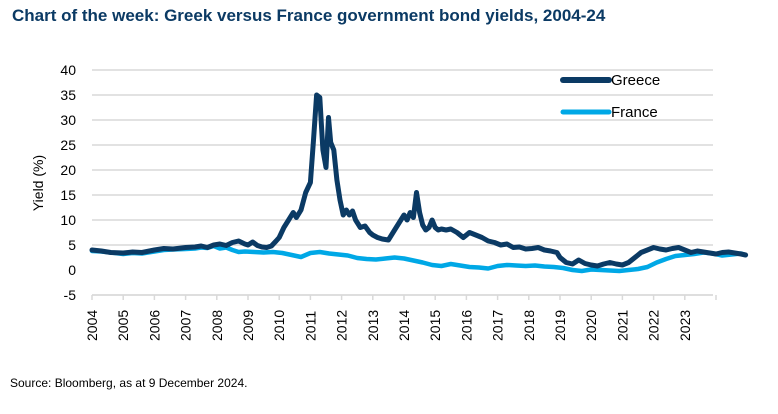  Describe the element at coordinates (560, 325) in the screenshot. I see `x-tick-label: 2019` at that location.